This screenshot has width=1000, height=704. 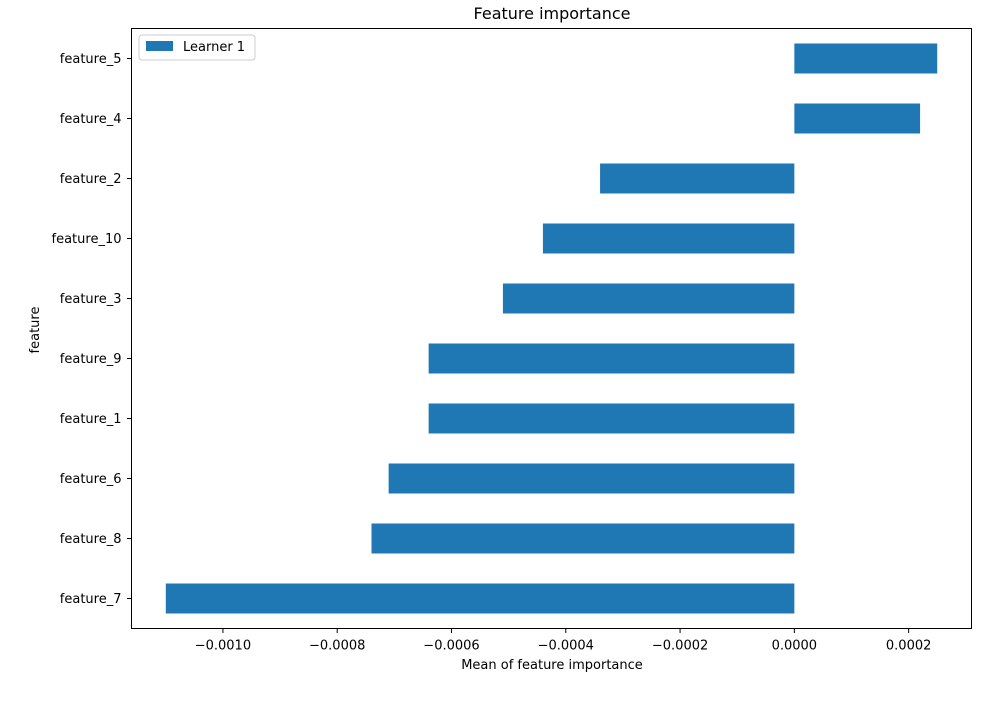 What do you see at coordinates (91, 359) in the screenshot?
I see `y-tick-label: feature_9` at bounding box center [91, 359].